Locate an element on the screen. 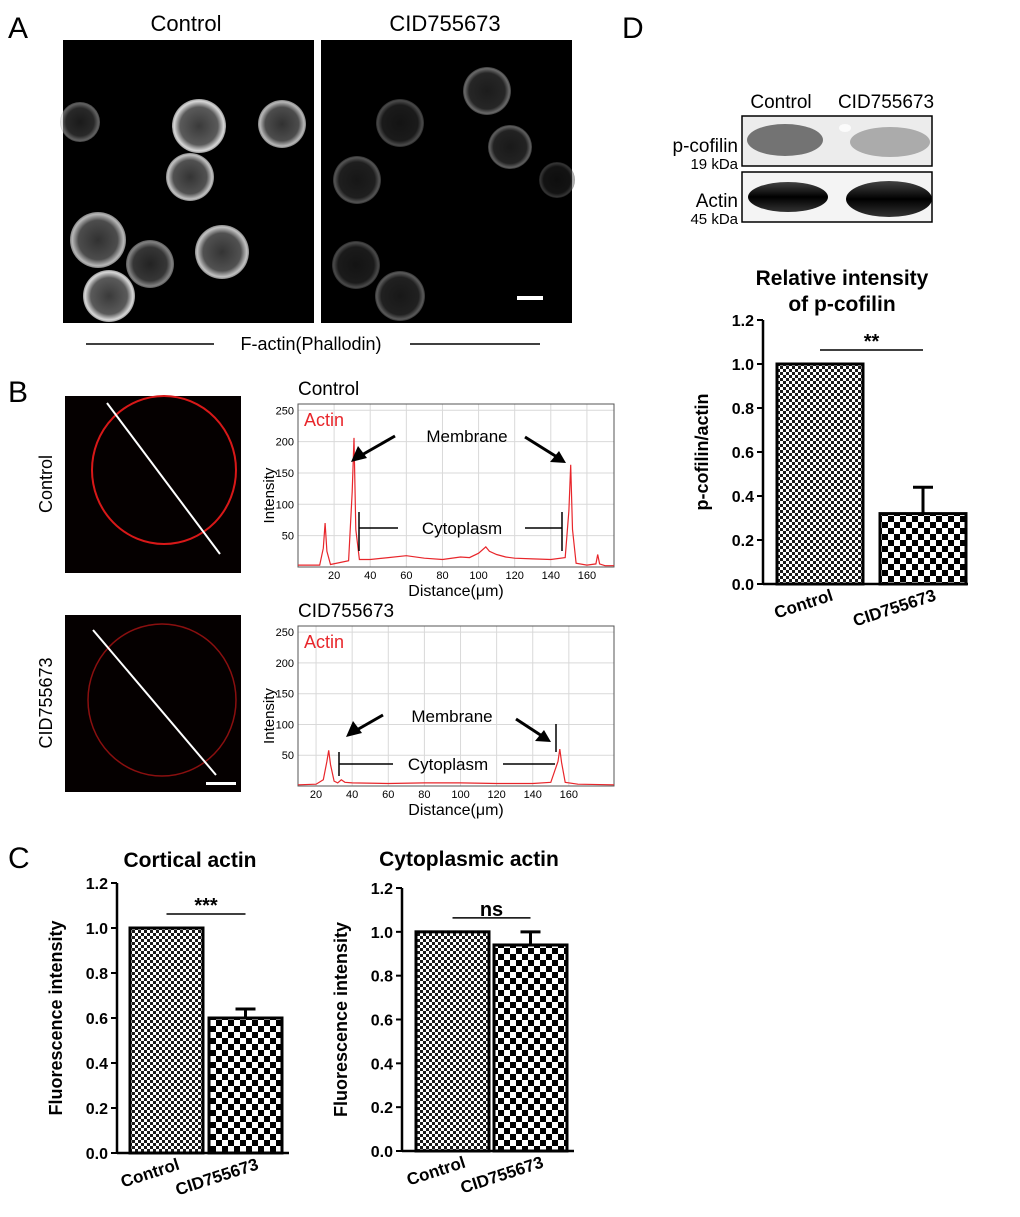  y-tick-label: 200 is located at coordinates (285, 443).